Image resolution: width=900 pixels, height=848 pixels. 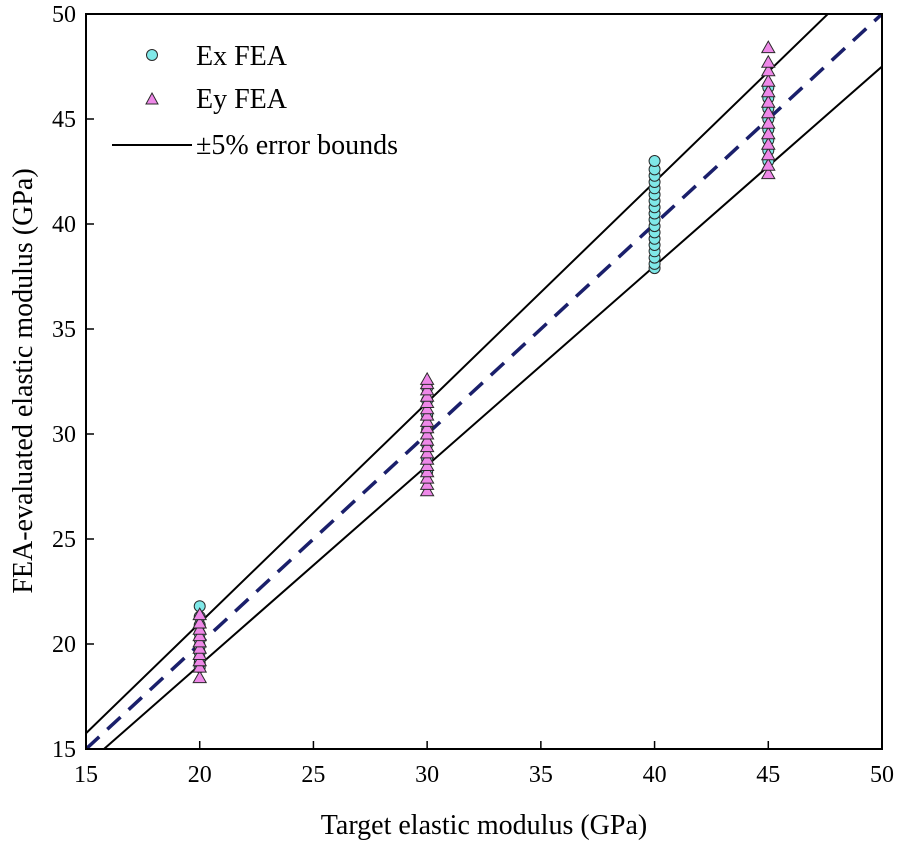 What do you see at coordinates (200, 775) in the screenshot?
I see `x-tick-label-1: 20` at bounding box center [200, 775].